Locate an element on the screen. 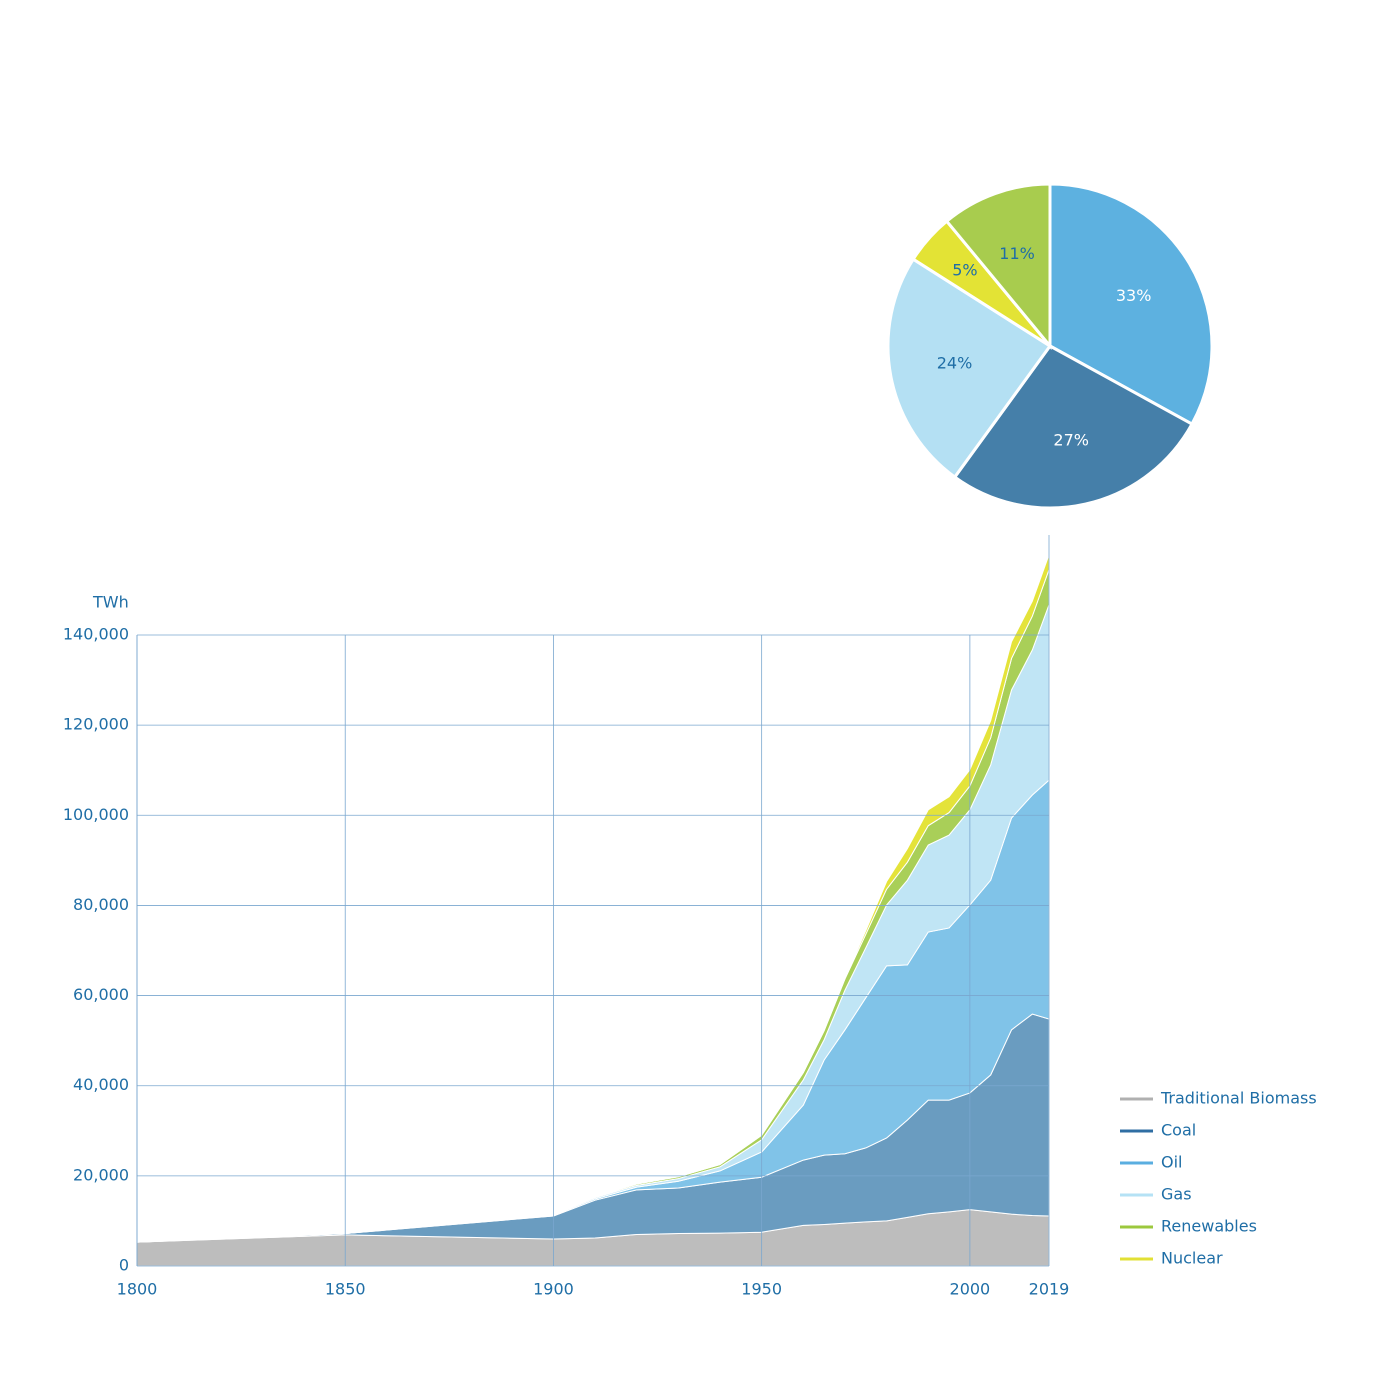  y-tick-label: 120,000 is located at coordinates (96, 724).